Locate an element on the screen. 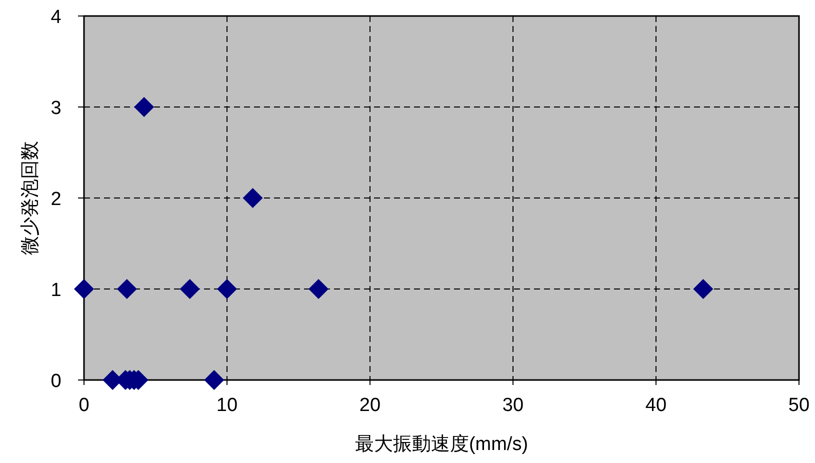  x-tick-label: 10 is located at coordinates (227, 405).